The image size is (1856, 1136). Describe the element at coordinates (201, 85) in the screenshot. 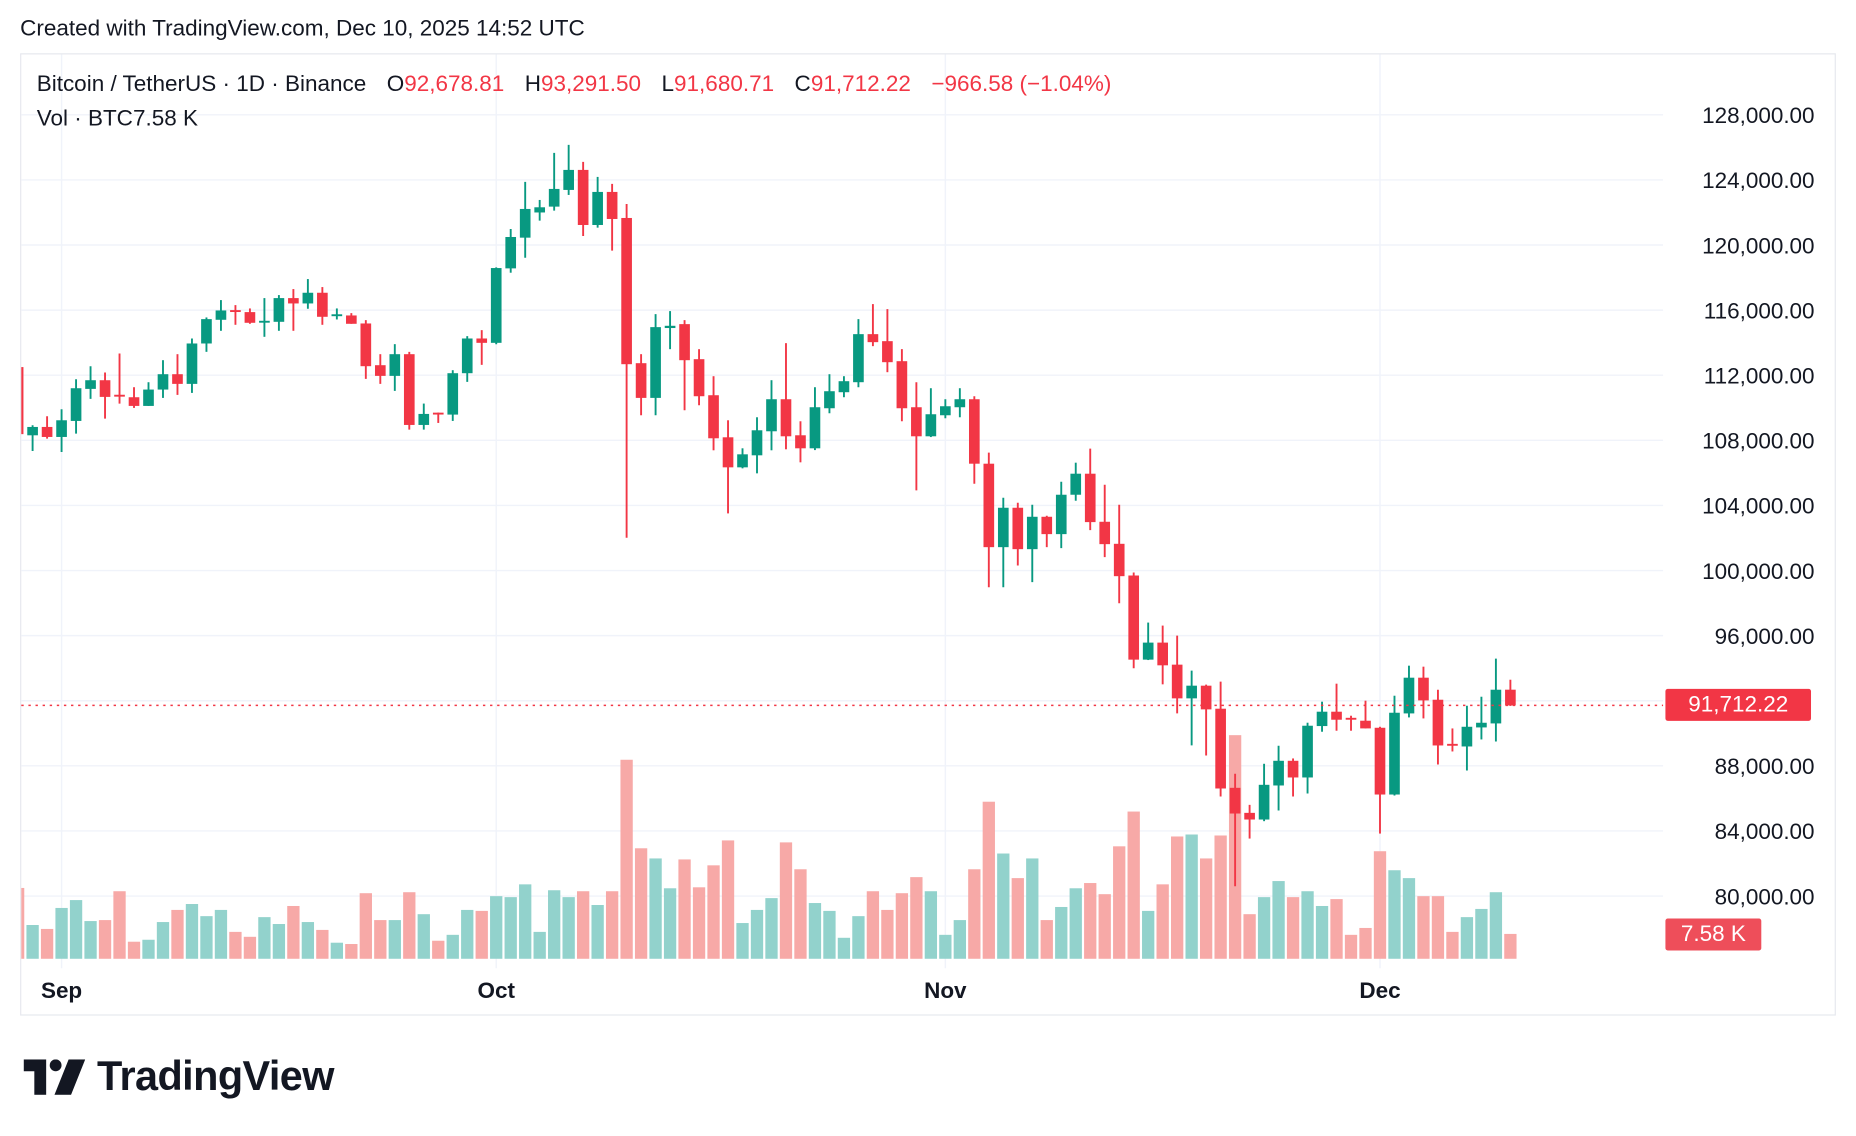

I see `symbol-name: Bitcoin / TetherUS · 1D · Binance` at that location.